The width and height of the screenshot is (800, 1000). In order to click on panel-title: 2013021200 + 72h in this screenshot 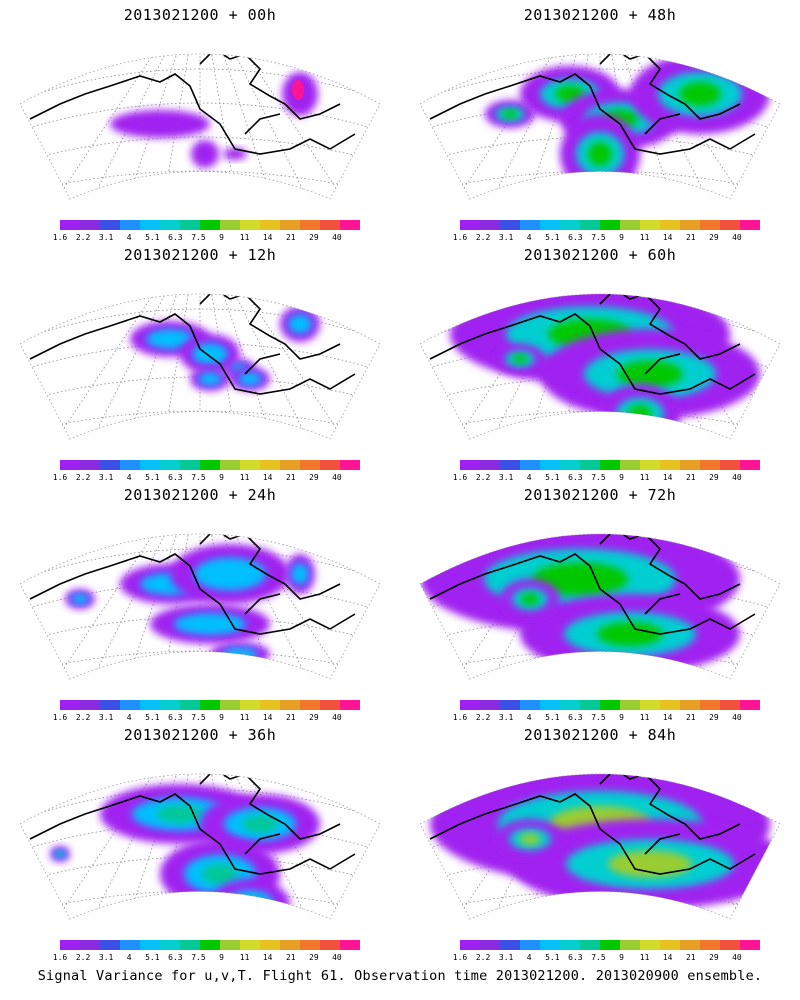, I will do `click(600, 495)`.